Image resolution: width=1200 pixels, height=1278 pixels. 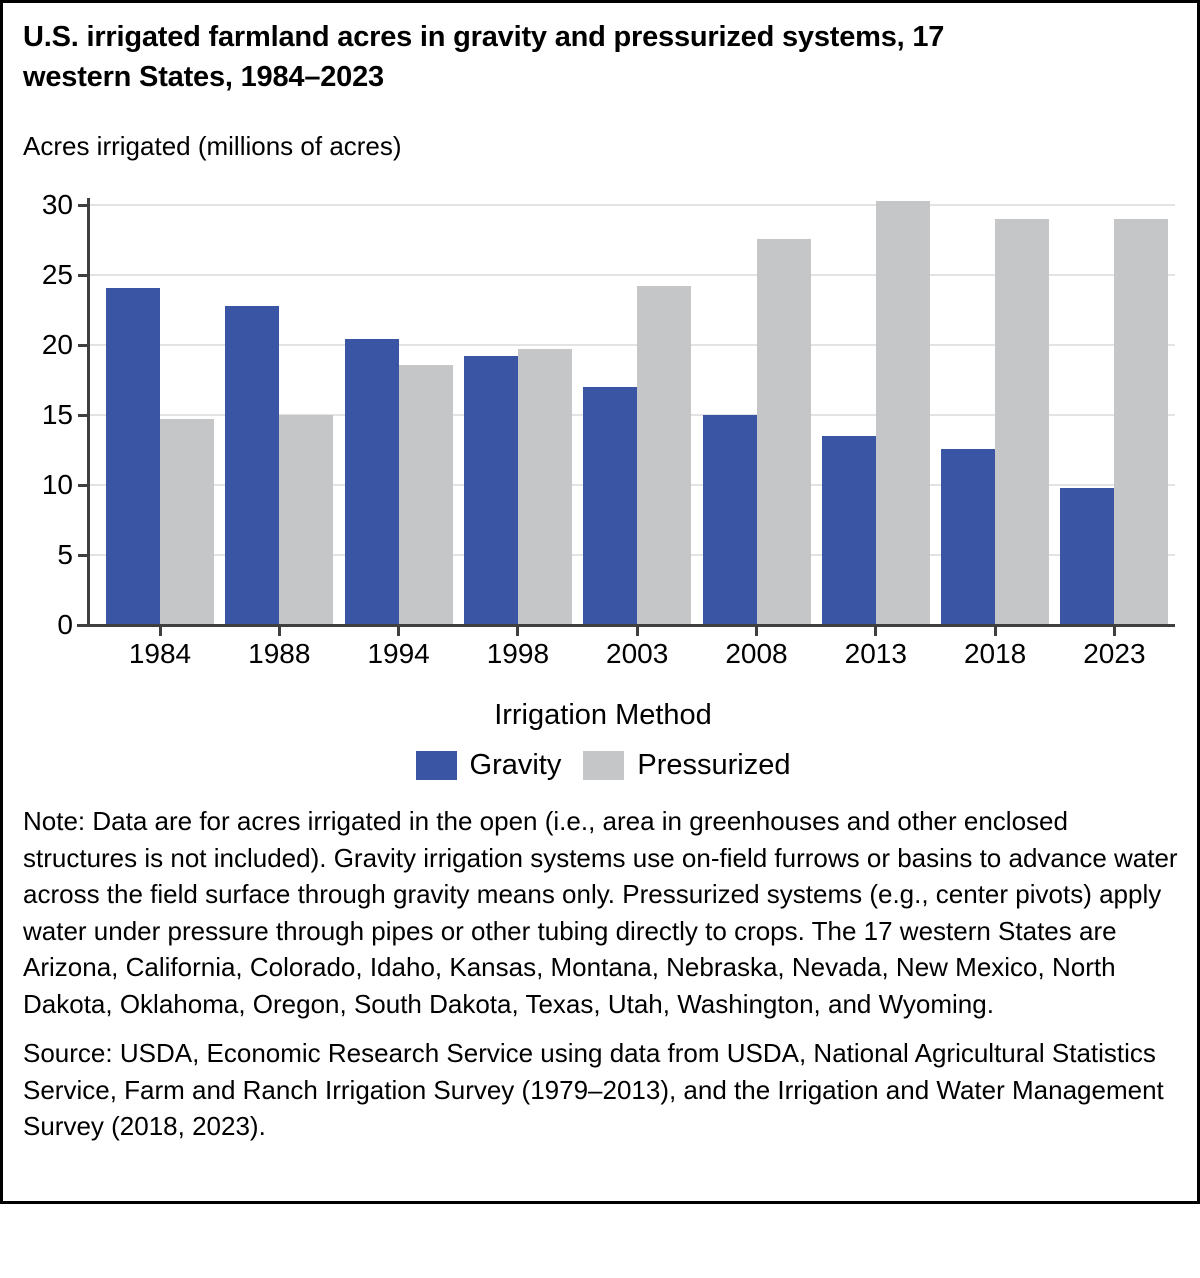 I want to click on bar-gravity-2008, so click(x=729, y=520).